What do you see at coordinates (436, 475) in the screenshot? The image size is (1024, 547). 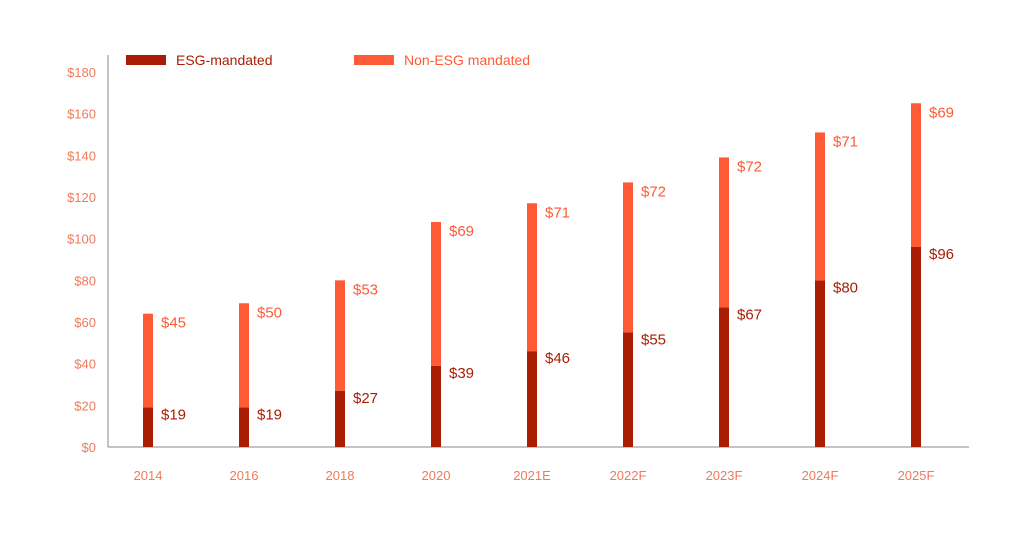 I see `x-tick-label: 2020` at bounding box center [436, 475].